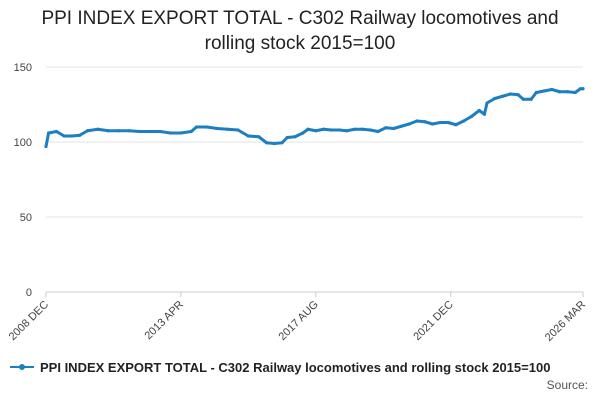 This screenshot has width=600, height=400. What do you see at coordinates (29, 293) in the screenshot?
I see `y-tick-label: 0` at bounding box center [29, 293].